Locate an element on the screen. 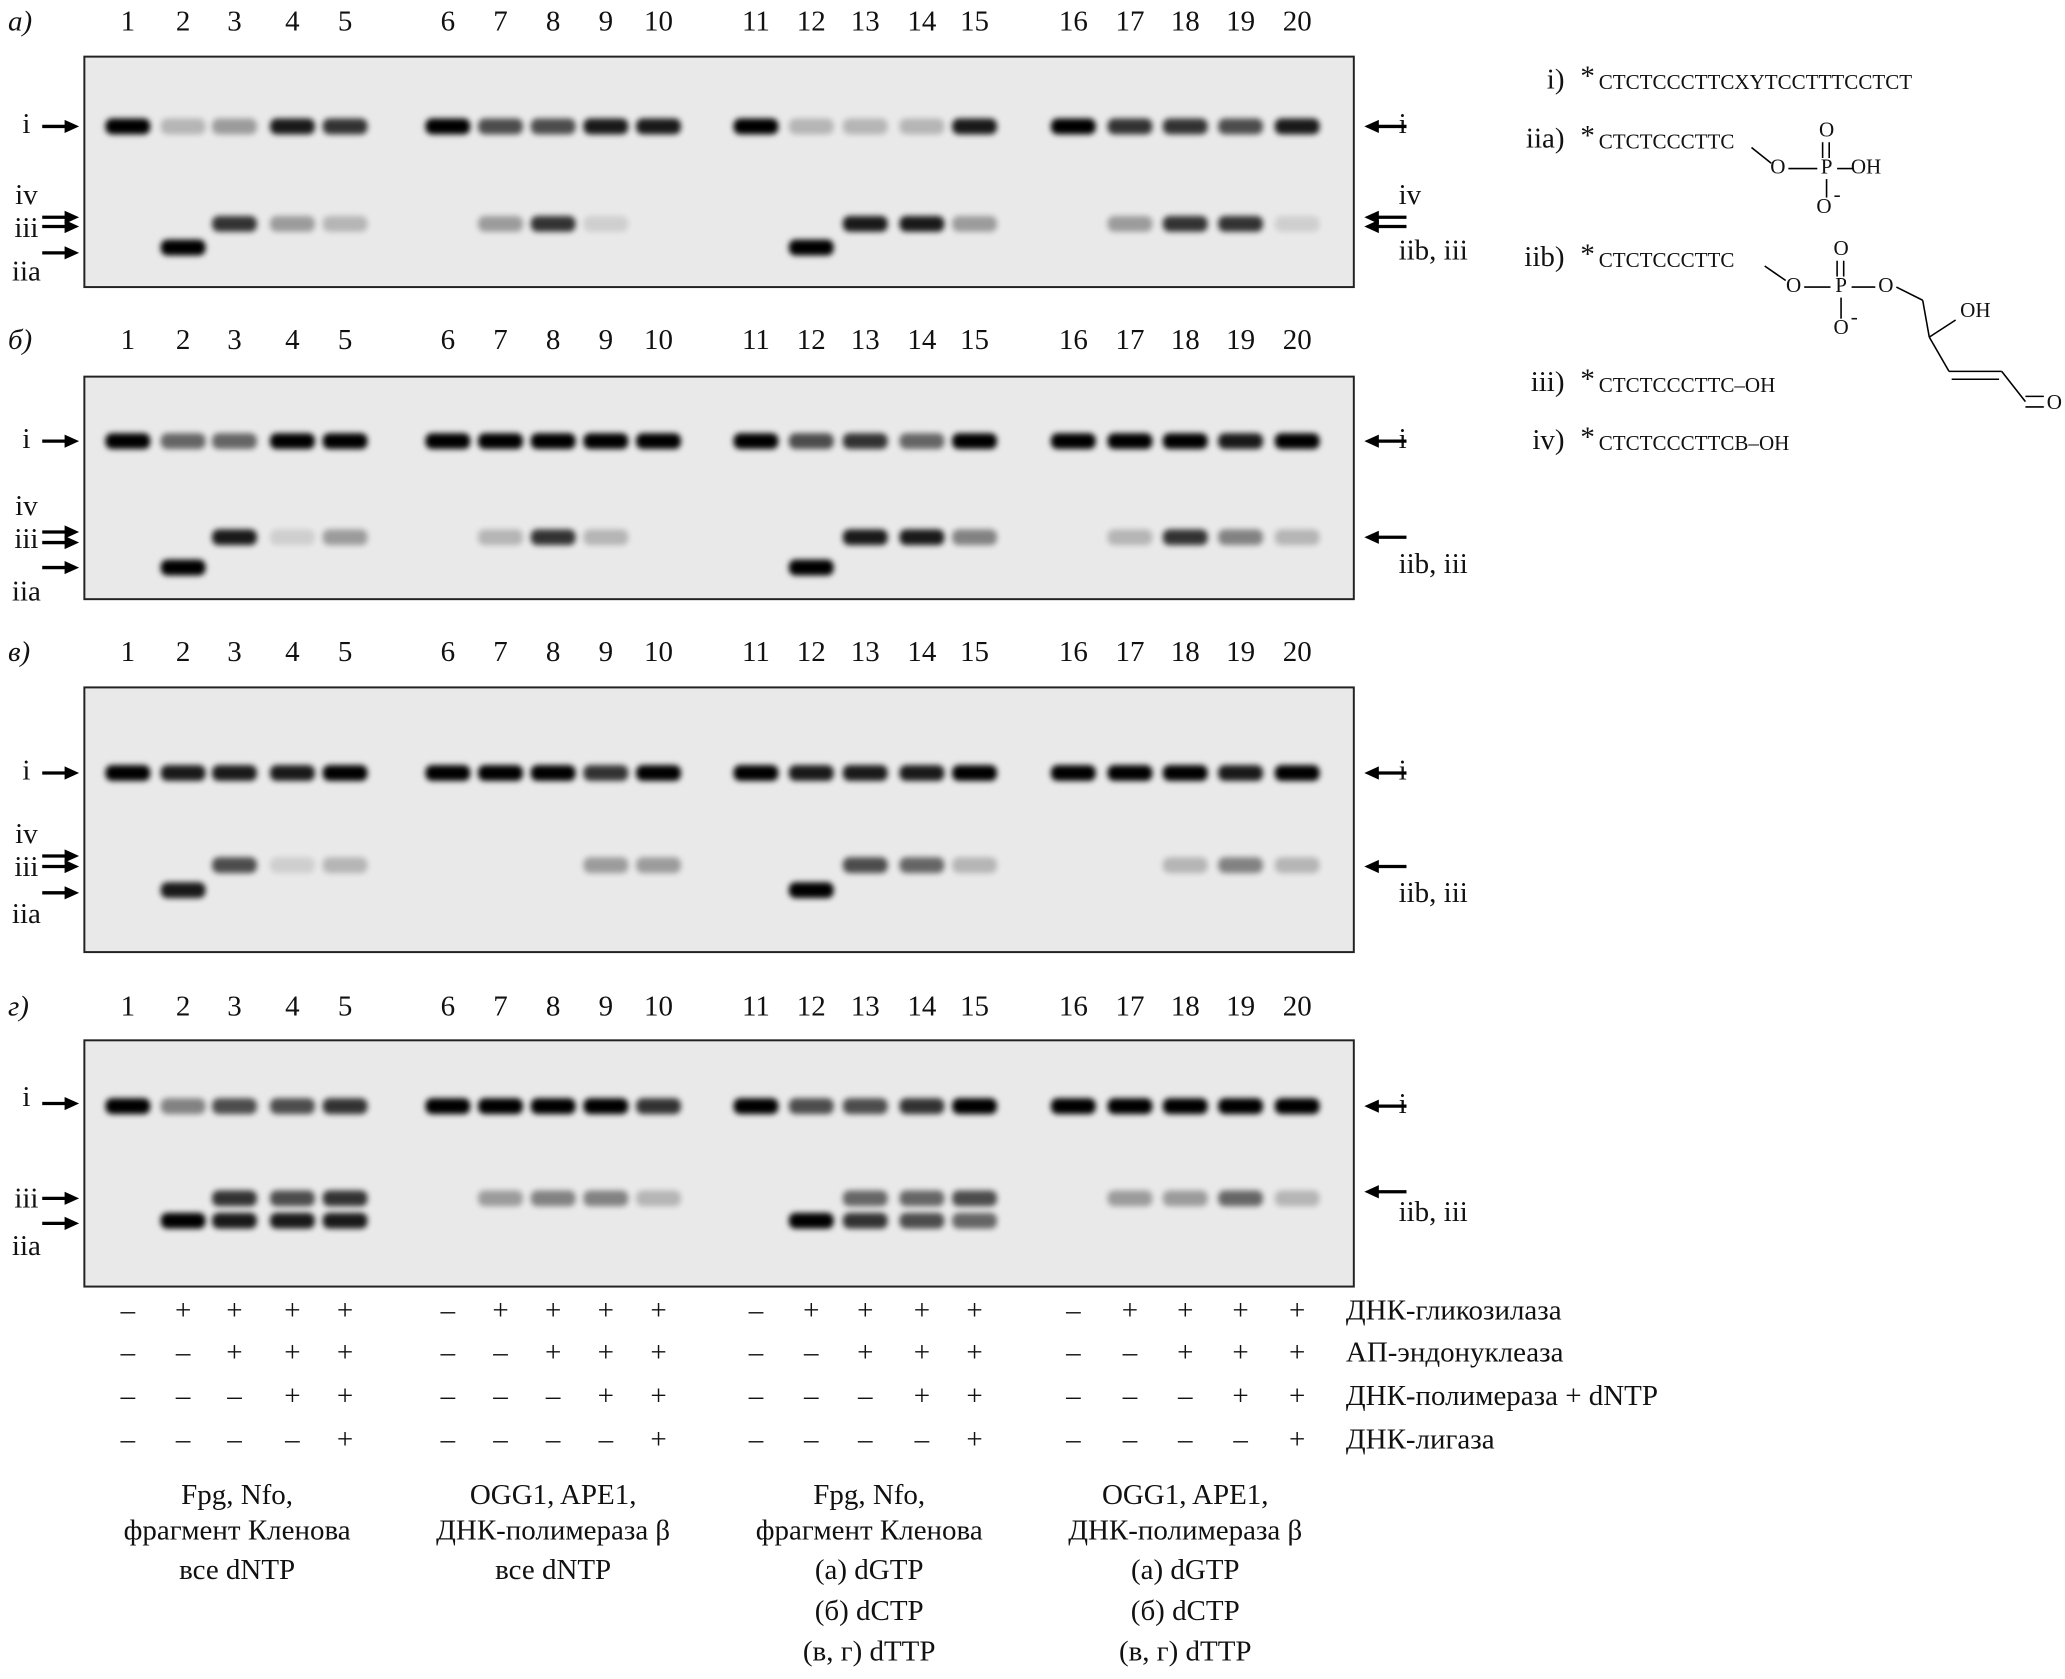  group-caption: (в, г) dTTP is located at coordinates (1185, 1652).